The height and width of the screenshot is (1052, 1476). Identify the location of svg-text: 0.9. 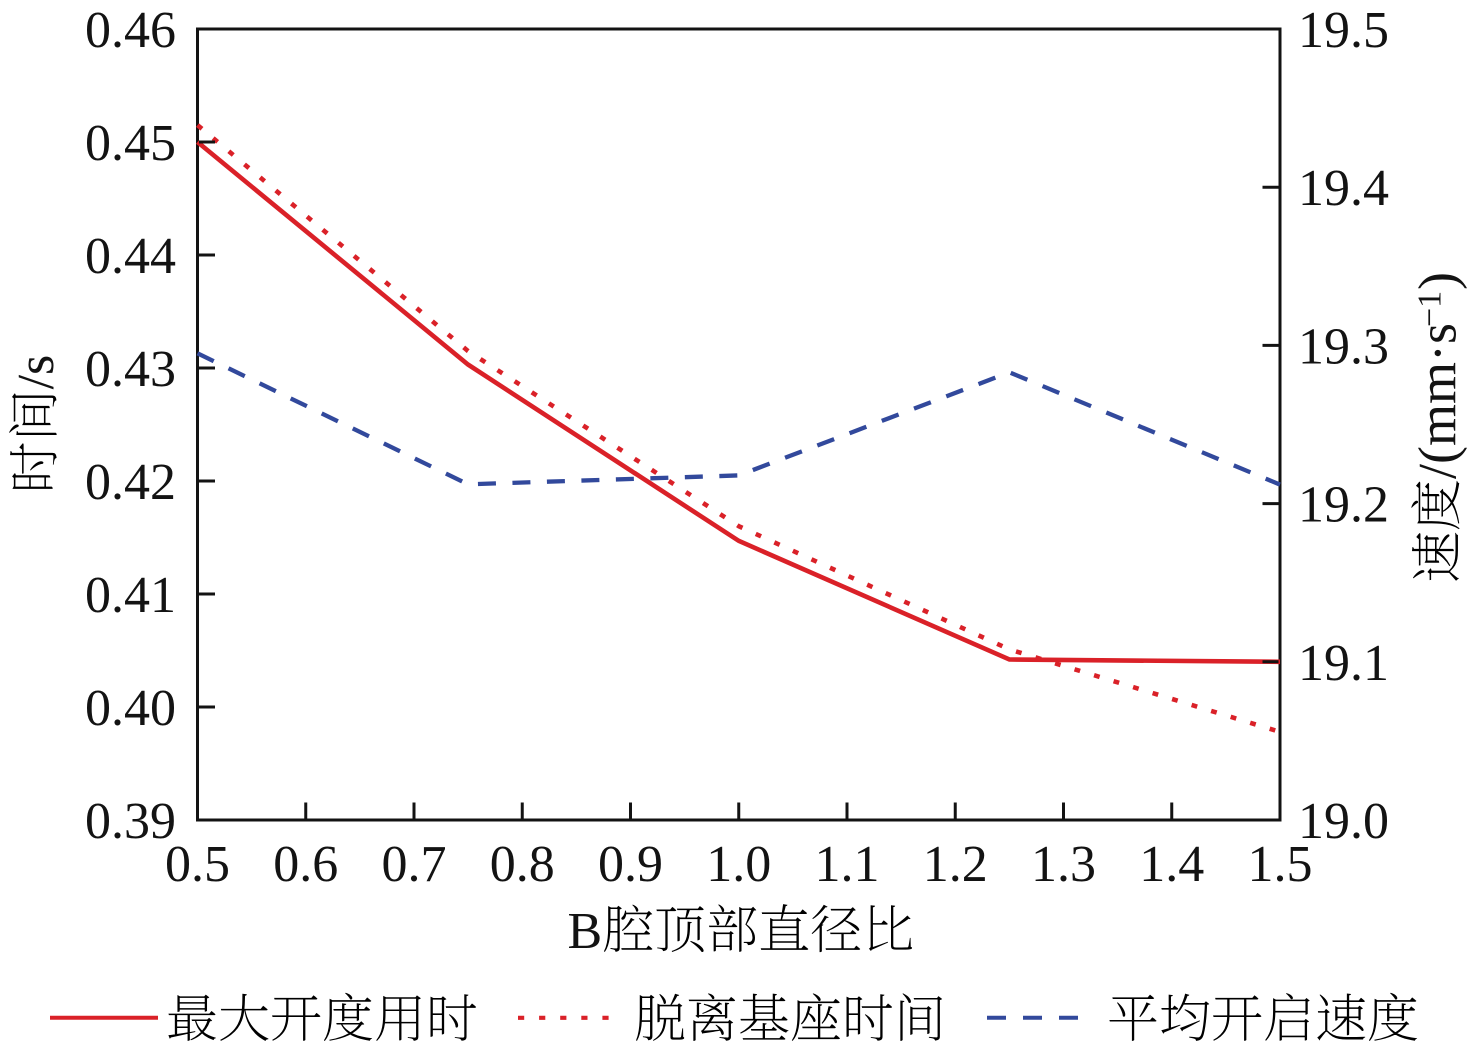
(630, 864).